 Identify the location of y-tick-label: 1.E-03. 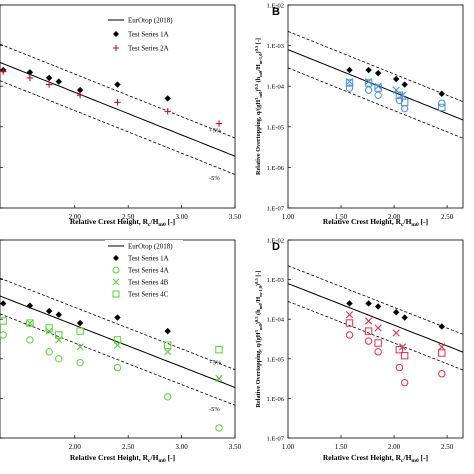
(275, 46).